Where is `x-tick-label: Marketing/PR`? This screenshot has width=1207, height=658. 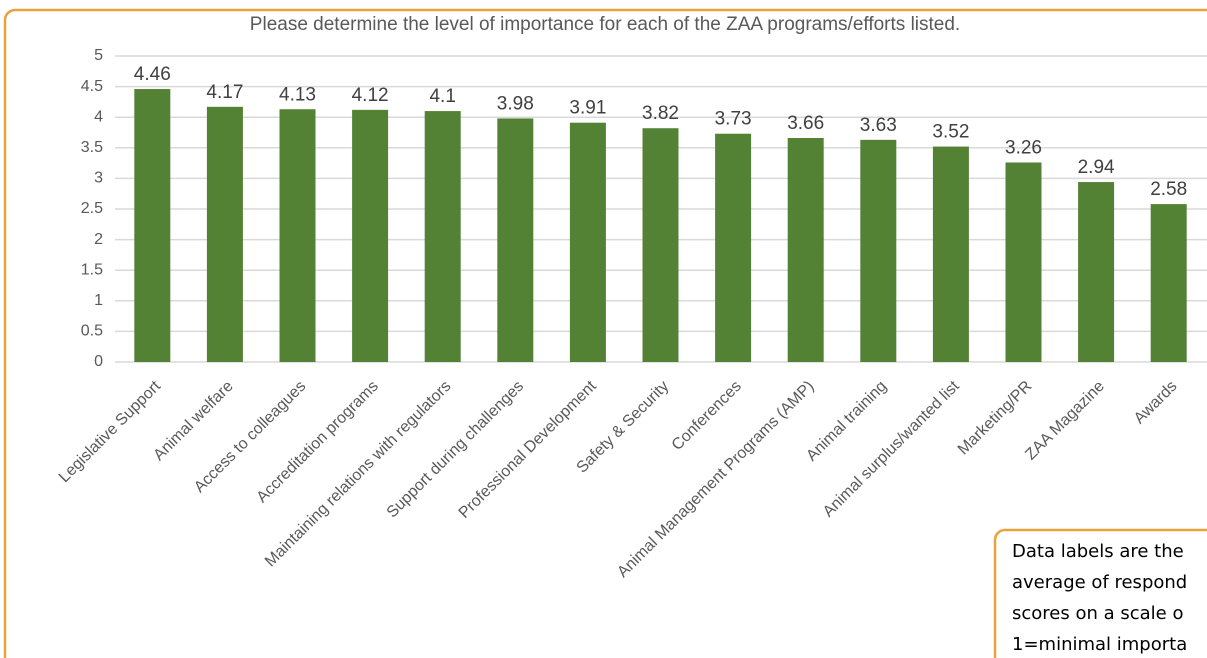
x-tick-label: Marketing/PR is located at coordinates (995, 418).